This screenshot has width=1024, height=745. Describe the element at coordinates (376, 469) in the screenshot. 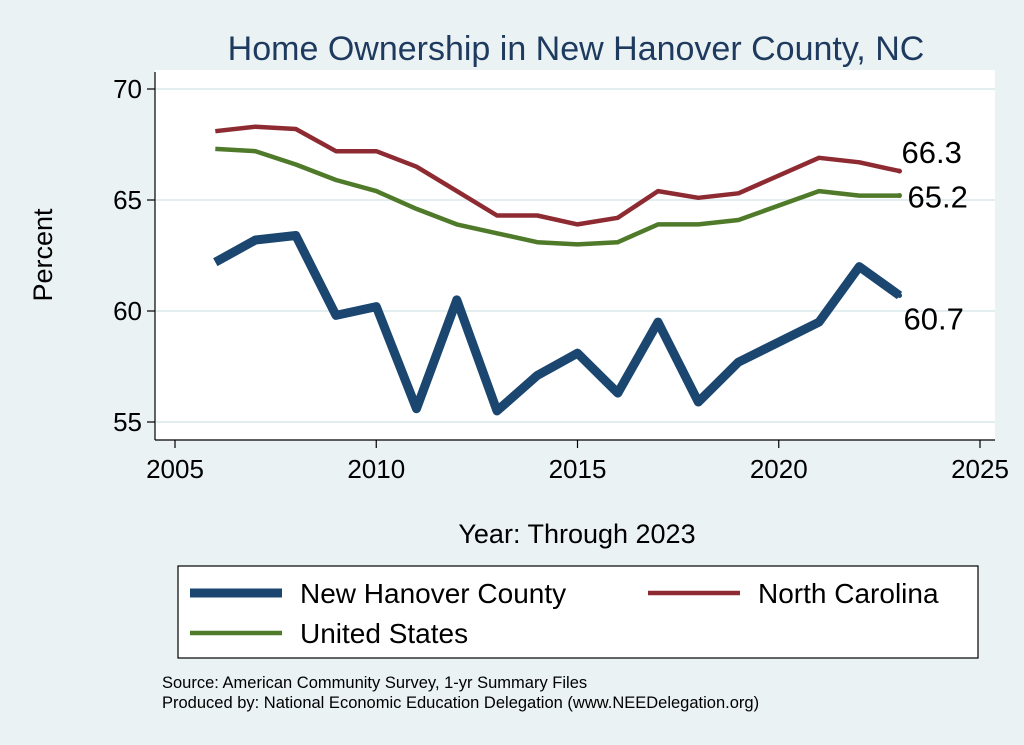

I see `x-tick-label: 2010` at that location.